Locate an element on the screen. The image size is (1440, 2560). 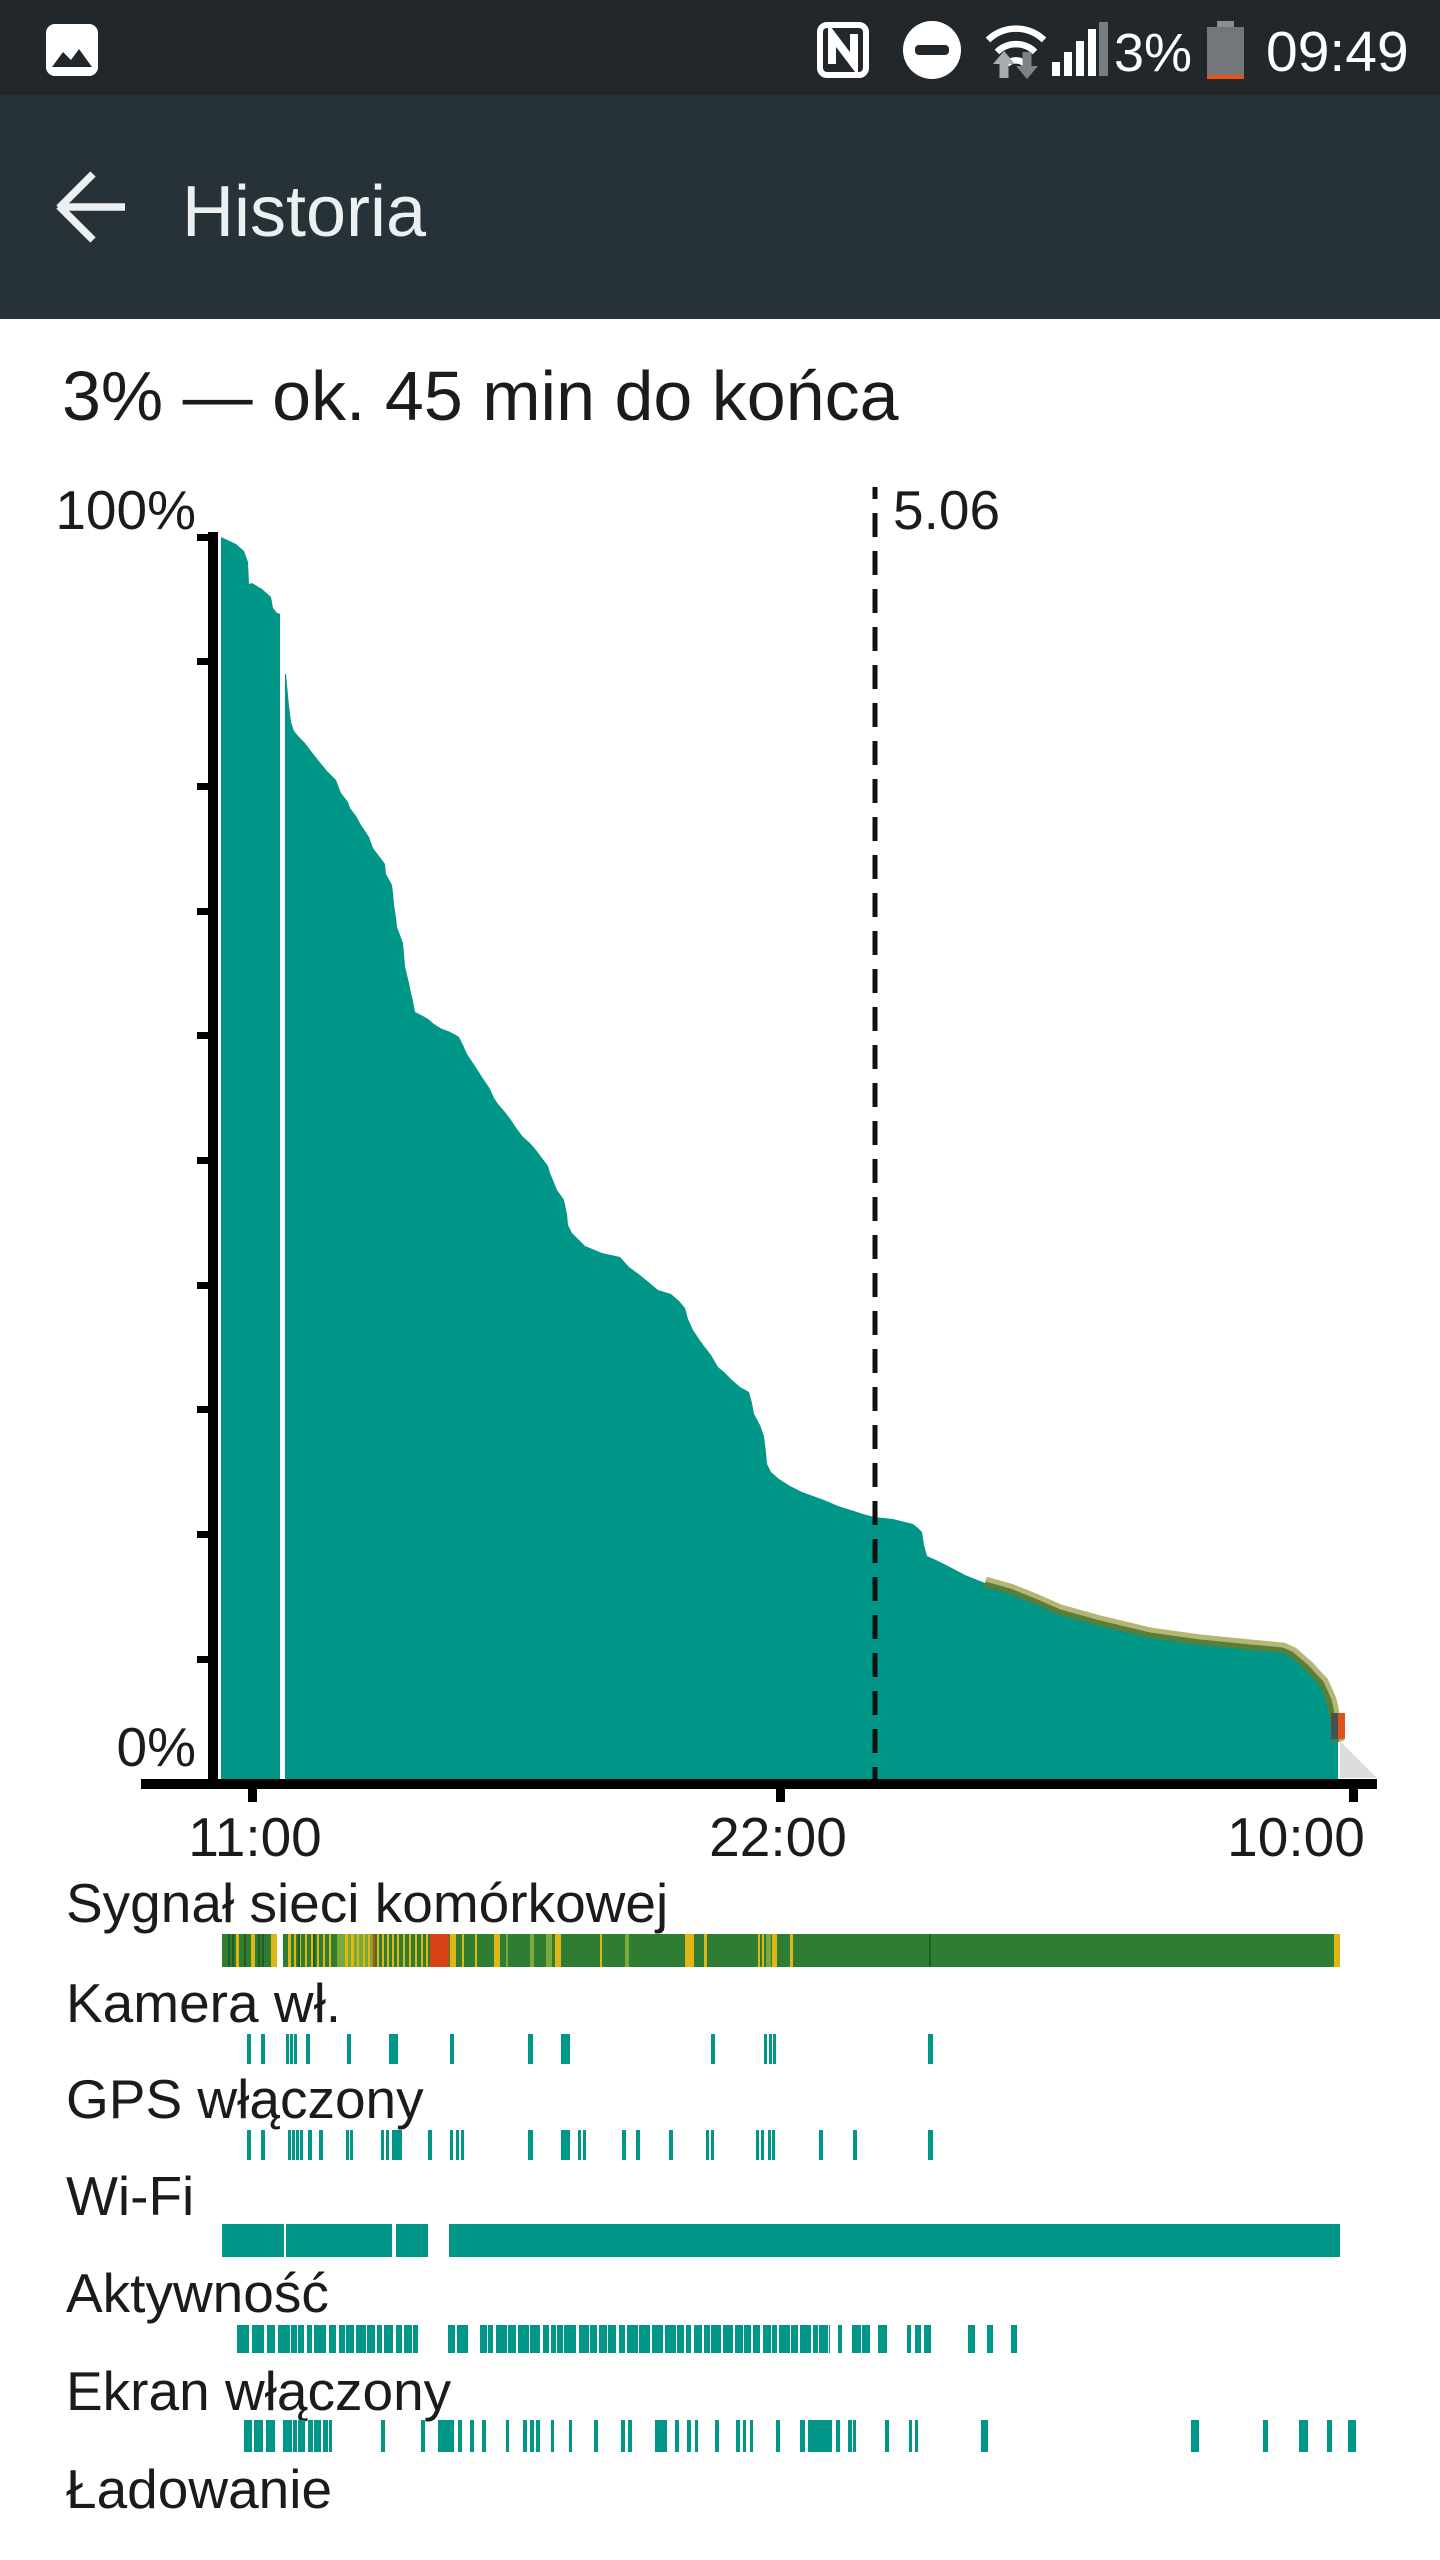
svg-text: Wi-Fi is located at coordinates (130, 2196).